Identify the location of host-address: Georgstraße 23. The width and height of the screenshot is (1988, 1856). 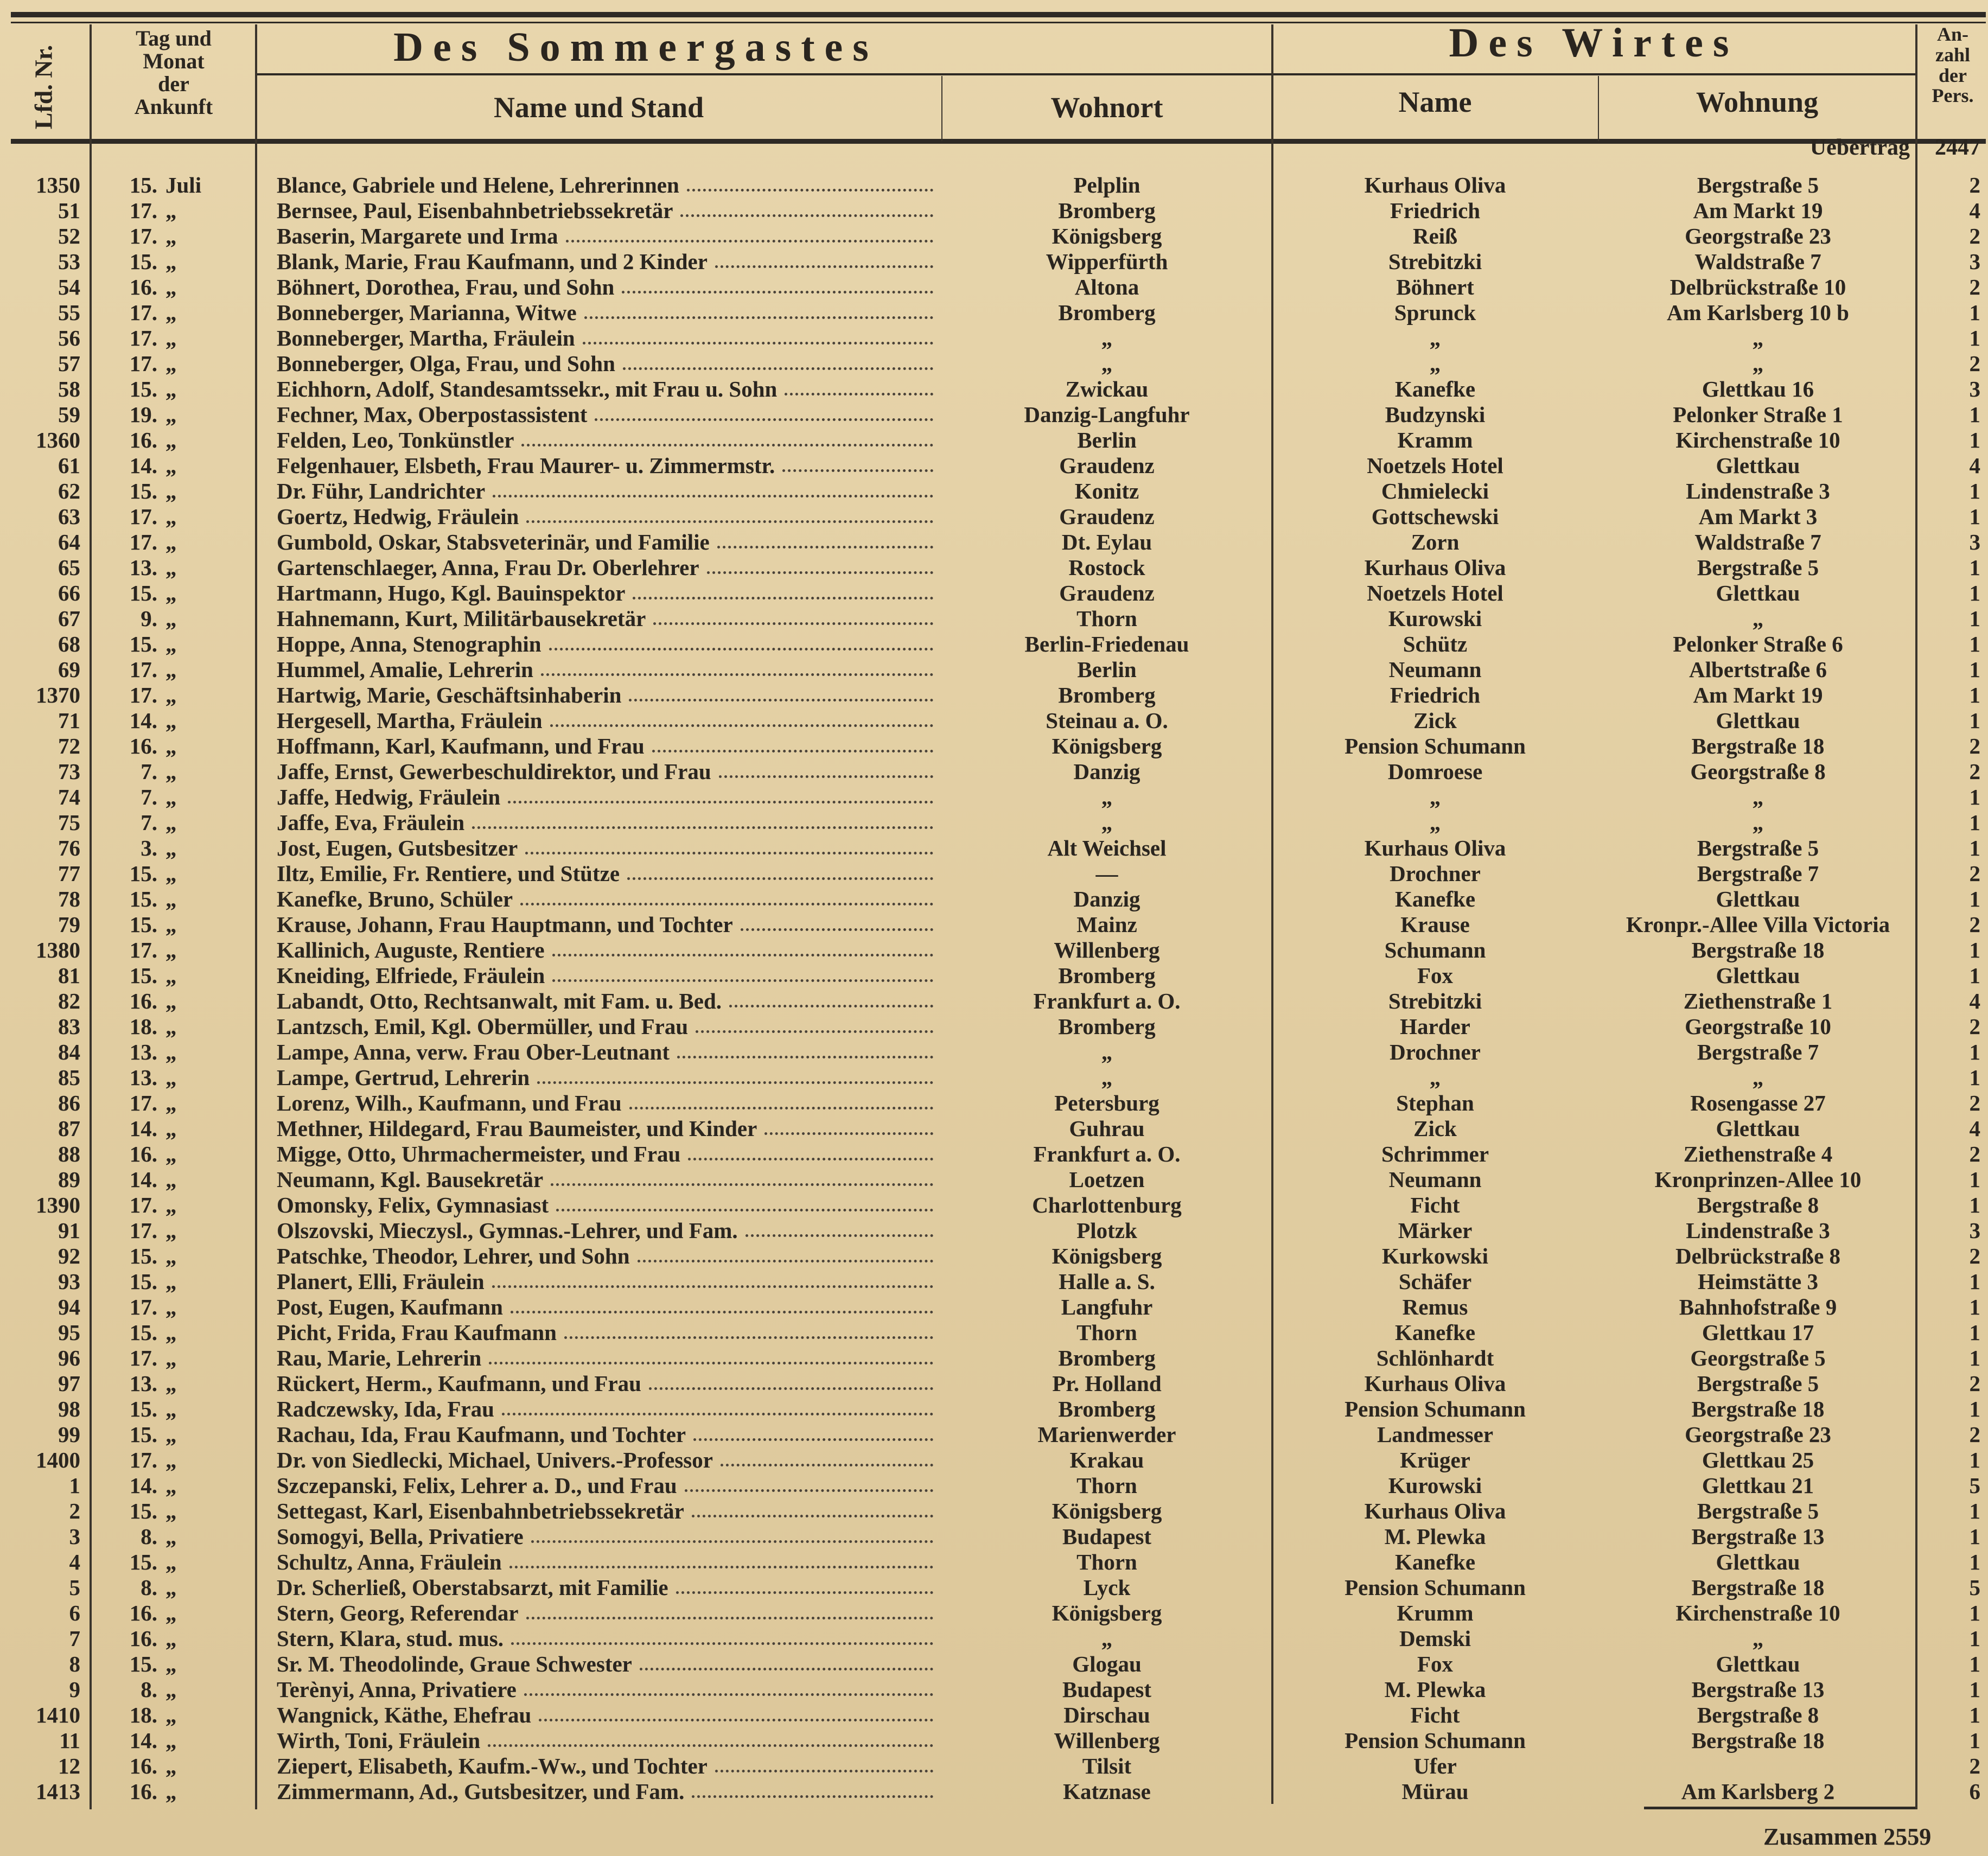
(1758, 236).